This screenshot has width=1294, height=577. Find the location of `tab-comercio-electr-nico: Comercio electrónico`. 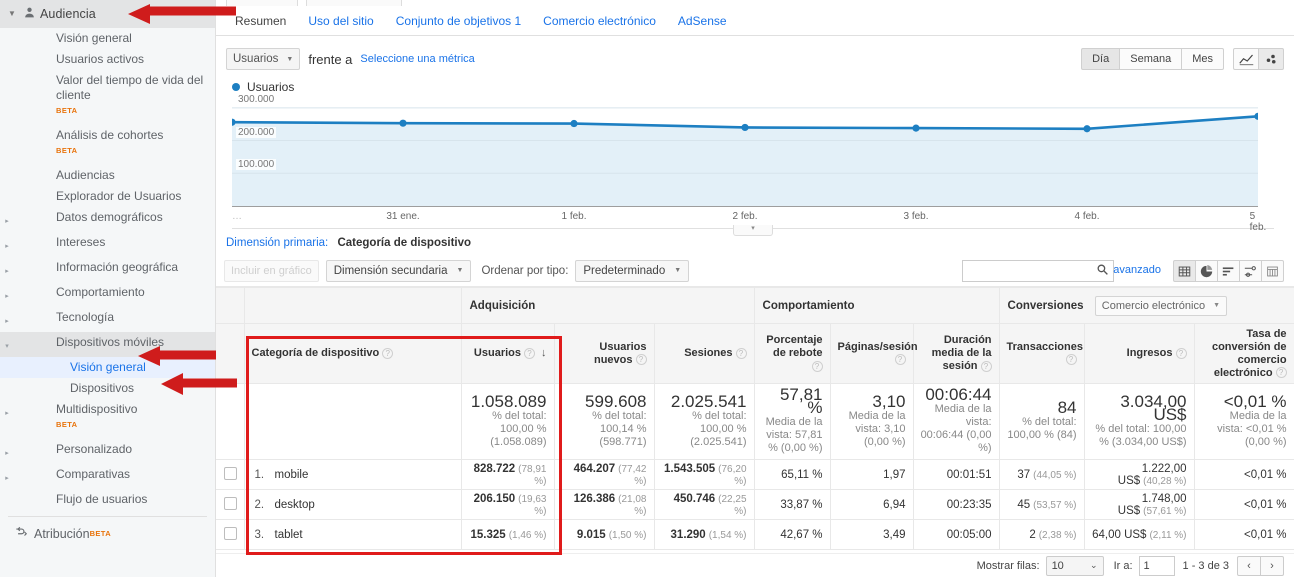

tab-comercio-electr-nico: Comercio electrónico is located at coordinates (599, 20).